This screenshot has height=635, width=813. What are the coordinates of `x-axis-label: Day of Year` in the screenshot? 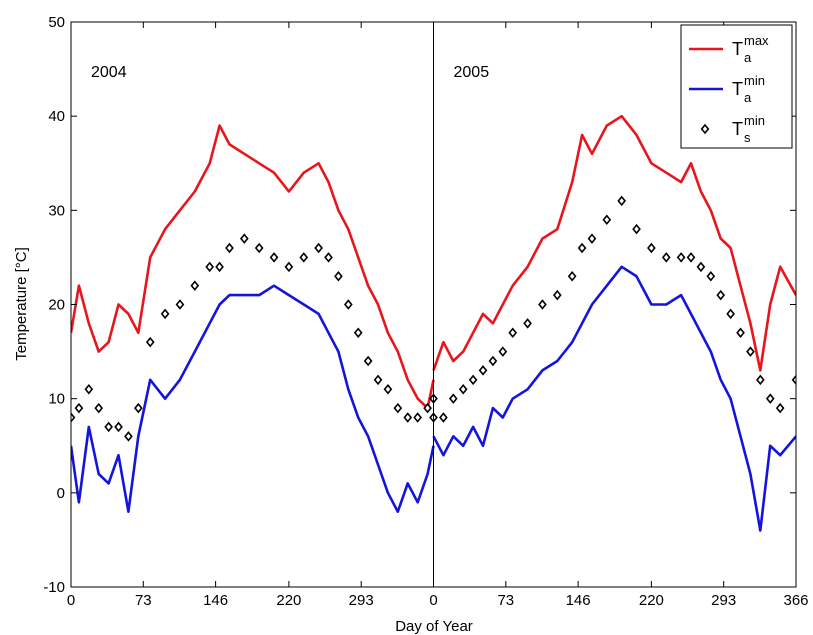 It's located at (434, 626).